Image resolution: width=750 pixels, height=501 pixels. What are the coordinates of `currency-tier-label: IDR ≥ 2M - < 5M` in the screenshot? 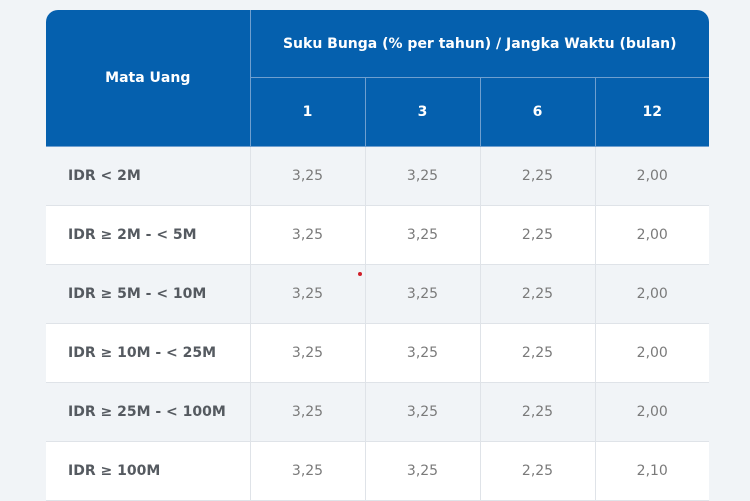 It's located at (148, 235).